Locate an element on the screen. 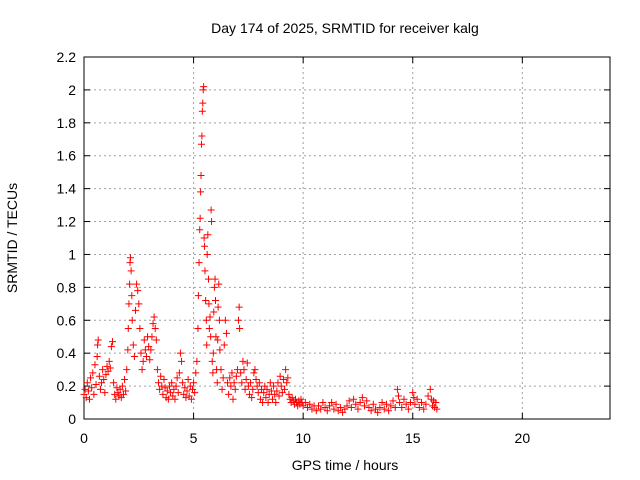  y-tick-label: 1.6 is located at coordinates (67, 156).